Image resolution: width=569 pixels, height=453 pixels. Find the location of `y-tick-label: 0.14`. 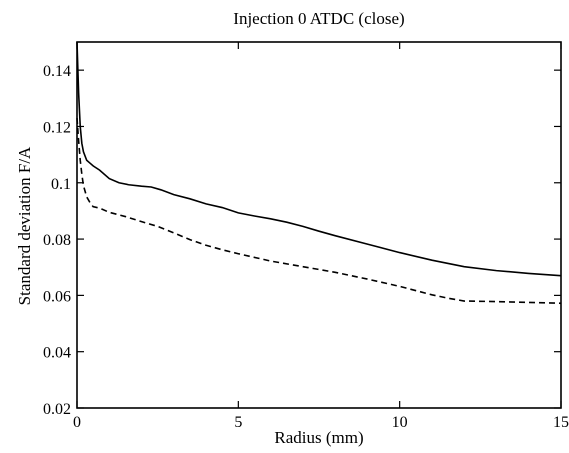

y-tick-label: 0.14 is located at coordinates (57, 71).